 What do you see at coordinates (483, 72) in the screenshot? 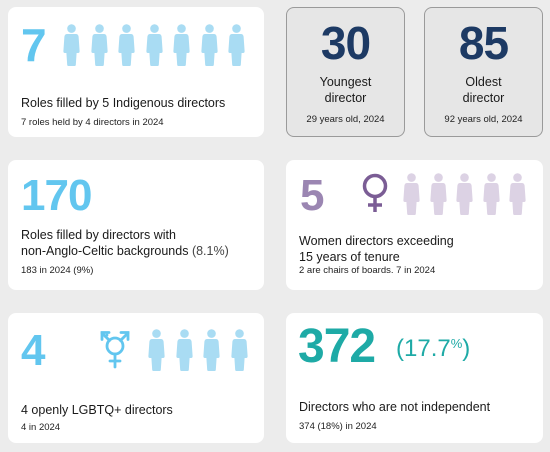
I see `oldest-card: 85 Oldest director 92 years old, 2024` at bounding box center [483, 72].